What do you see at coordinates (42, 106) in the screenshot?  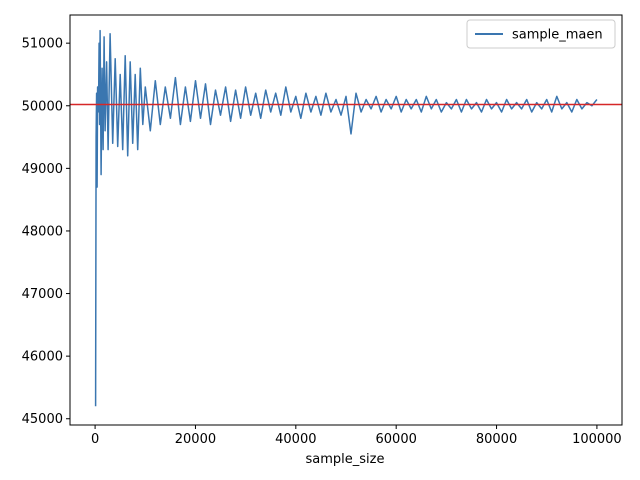 I see `y-tick-label: 50000` at bounding box center [42, 106].